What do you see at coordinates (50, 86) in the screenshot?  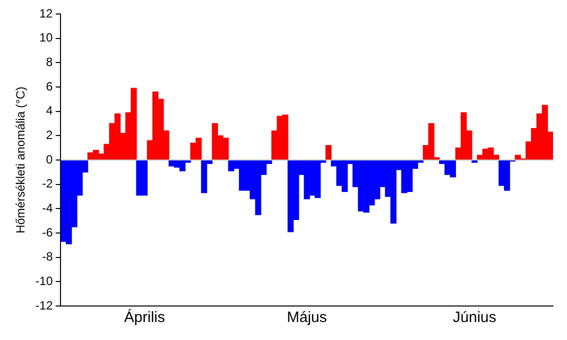 I see `y-tick-label: 6` at bounding box center [50, 86].